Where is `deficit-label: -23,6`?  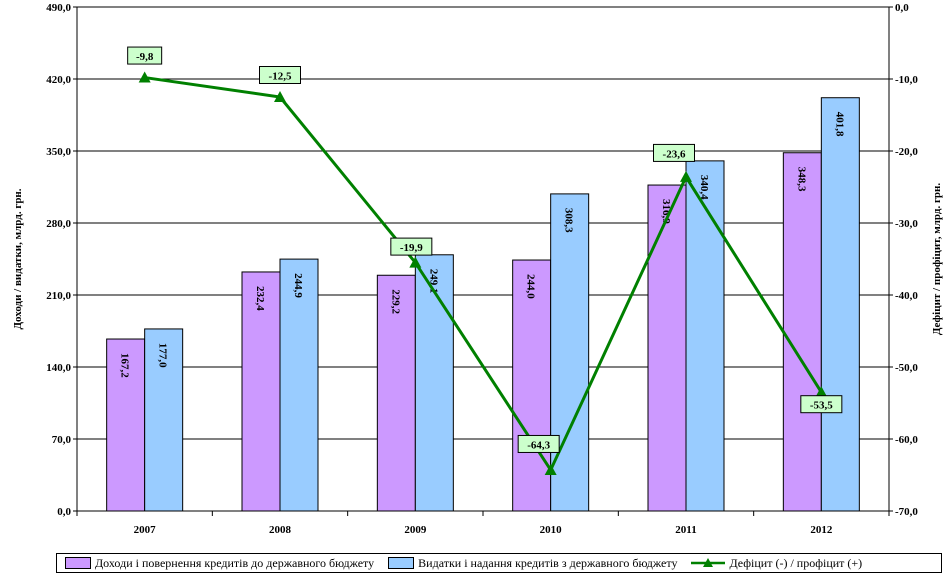 deficit-label: -23,6 is located at coordinates (674, 154).